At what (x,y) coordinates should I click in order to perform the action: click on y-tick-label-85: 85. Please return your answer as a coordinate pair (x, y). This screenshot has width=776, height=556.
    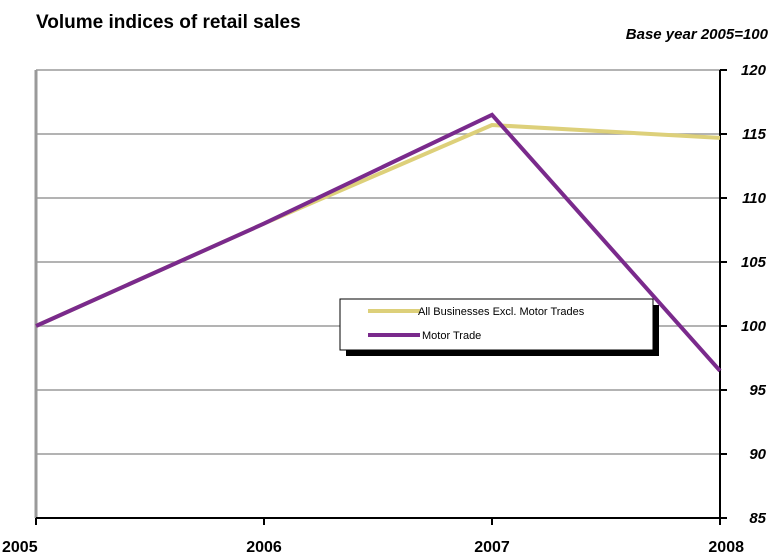
    Looking at the image, I should click on (757, 518).